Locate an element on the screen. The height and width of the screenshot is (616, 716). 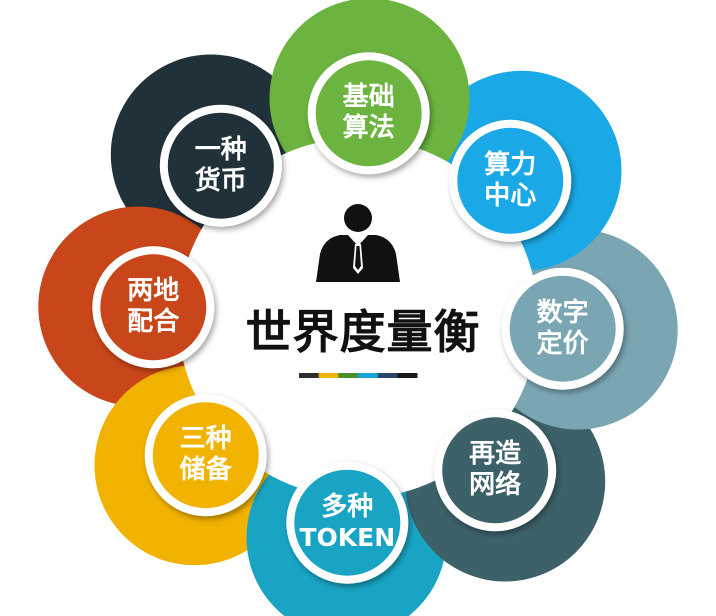
node-label-line1: 基础 is located at coordinates (368, 97).